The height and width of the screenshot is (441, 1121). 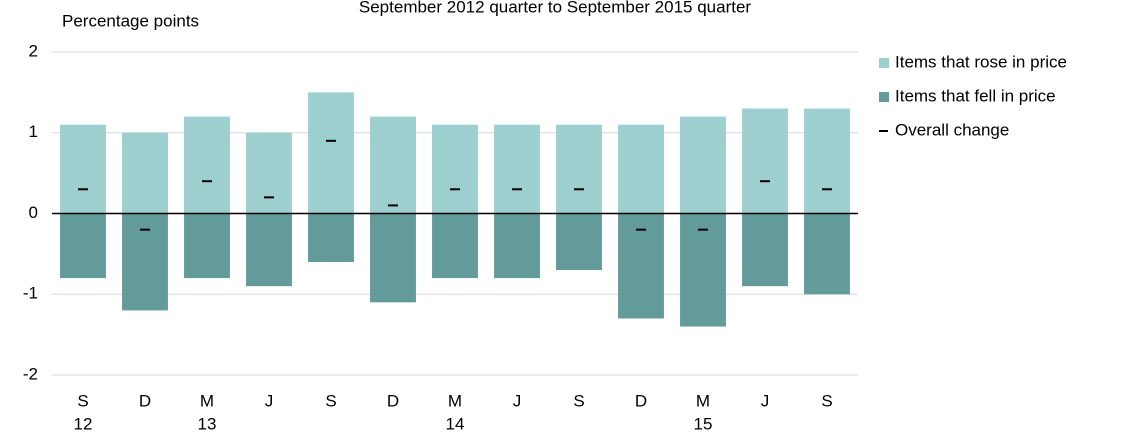 What do you see at coordinates (33, 131) in the screenshot?
I see `y-tick-label: 1` at bounding box center [33, 131].